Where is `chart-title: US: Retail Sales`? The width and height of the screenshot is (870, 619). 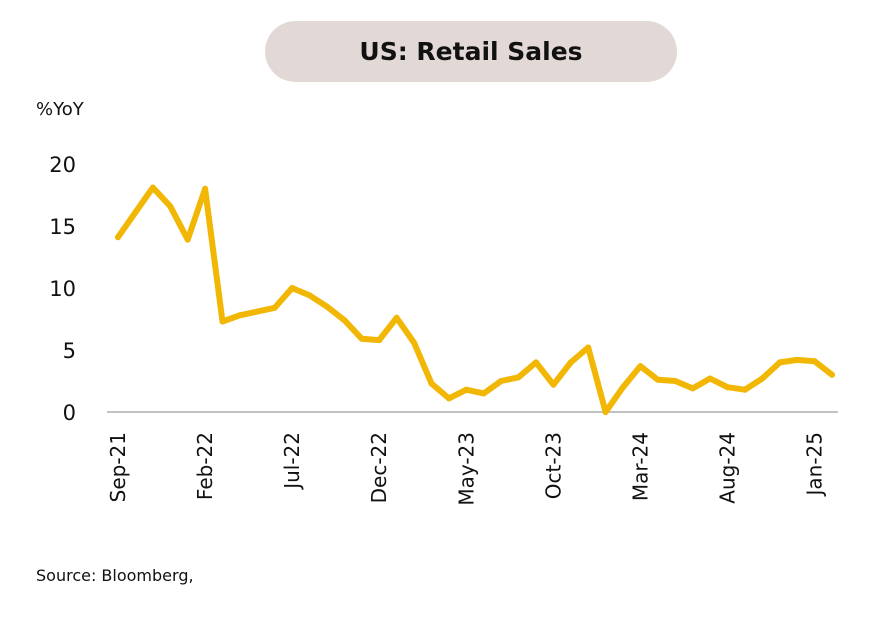 chart-title: US: Retail Sales is located at coordinates (471, 51).